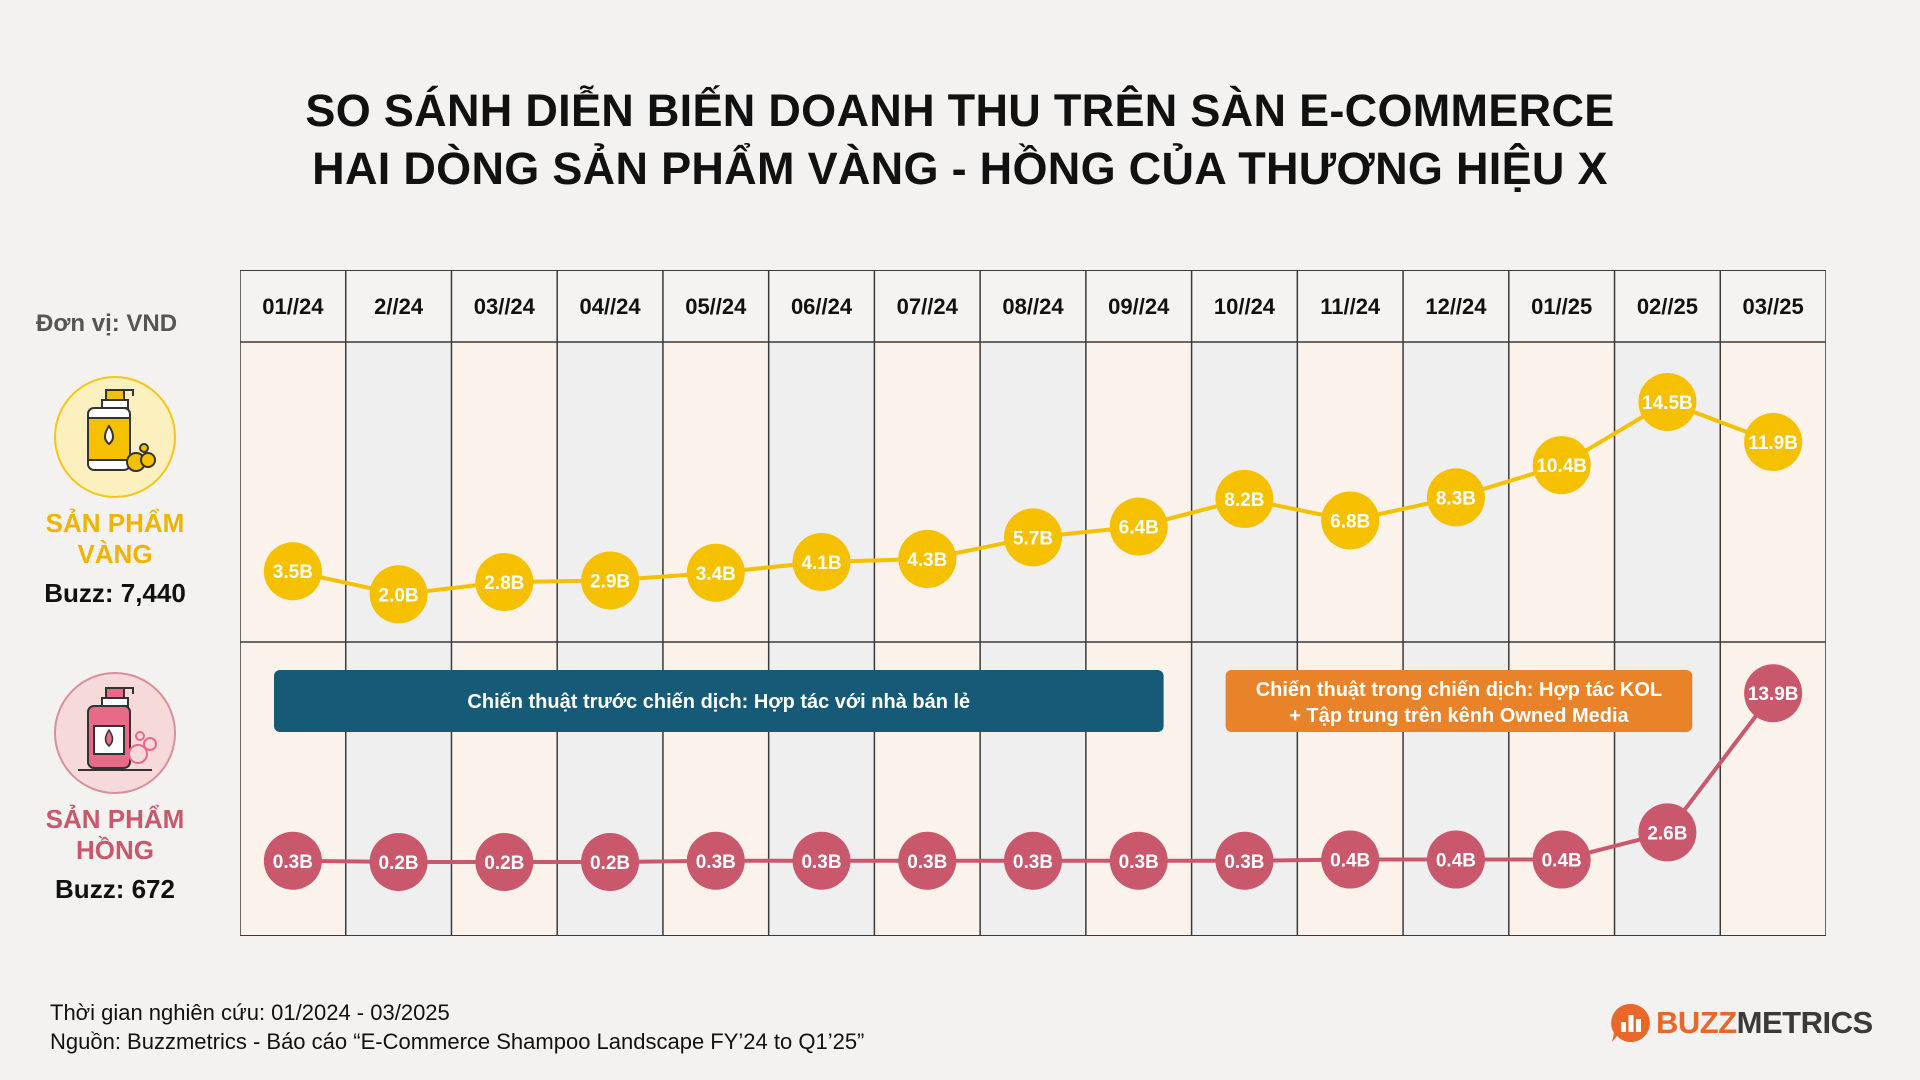 Image resolution: width=1920 pixels, height=1080 pixels. I want to click on x-tick-label: 09//24, so click(1139, 306).